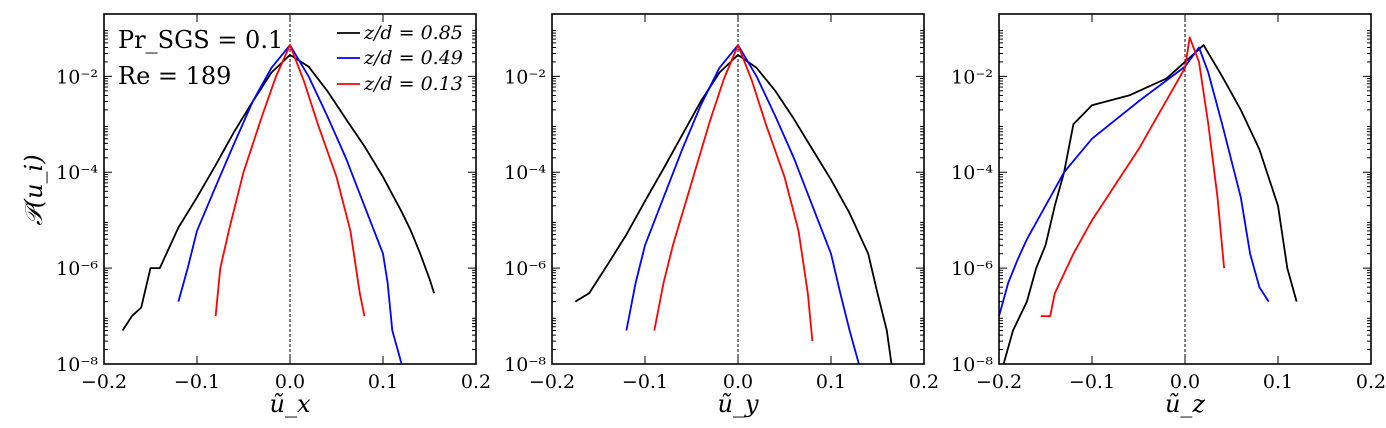 This screenshot has width=1386, height=428. Describe the element at coordinates (34, 189) in the screenshot. I see `y-axis-label: 𝒫(u_i)` at that location.